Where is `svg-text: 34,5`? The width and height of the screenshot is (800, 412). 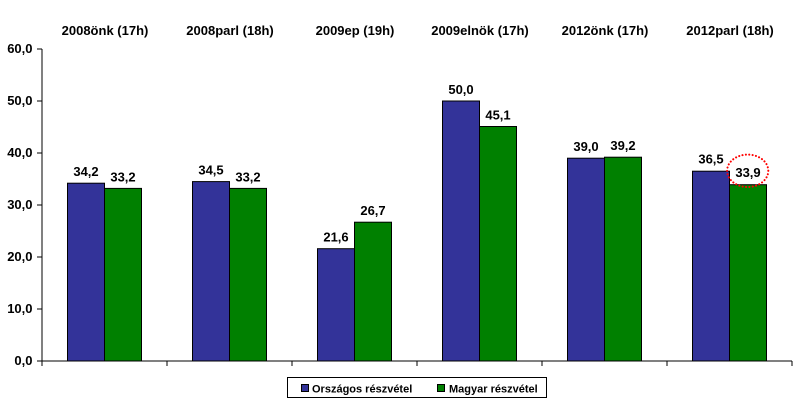 svg-text: 34,5 is located at coordinates (210, 170).